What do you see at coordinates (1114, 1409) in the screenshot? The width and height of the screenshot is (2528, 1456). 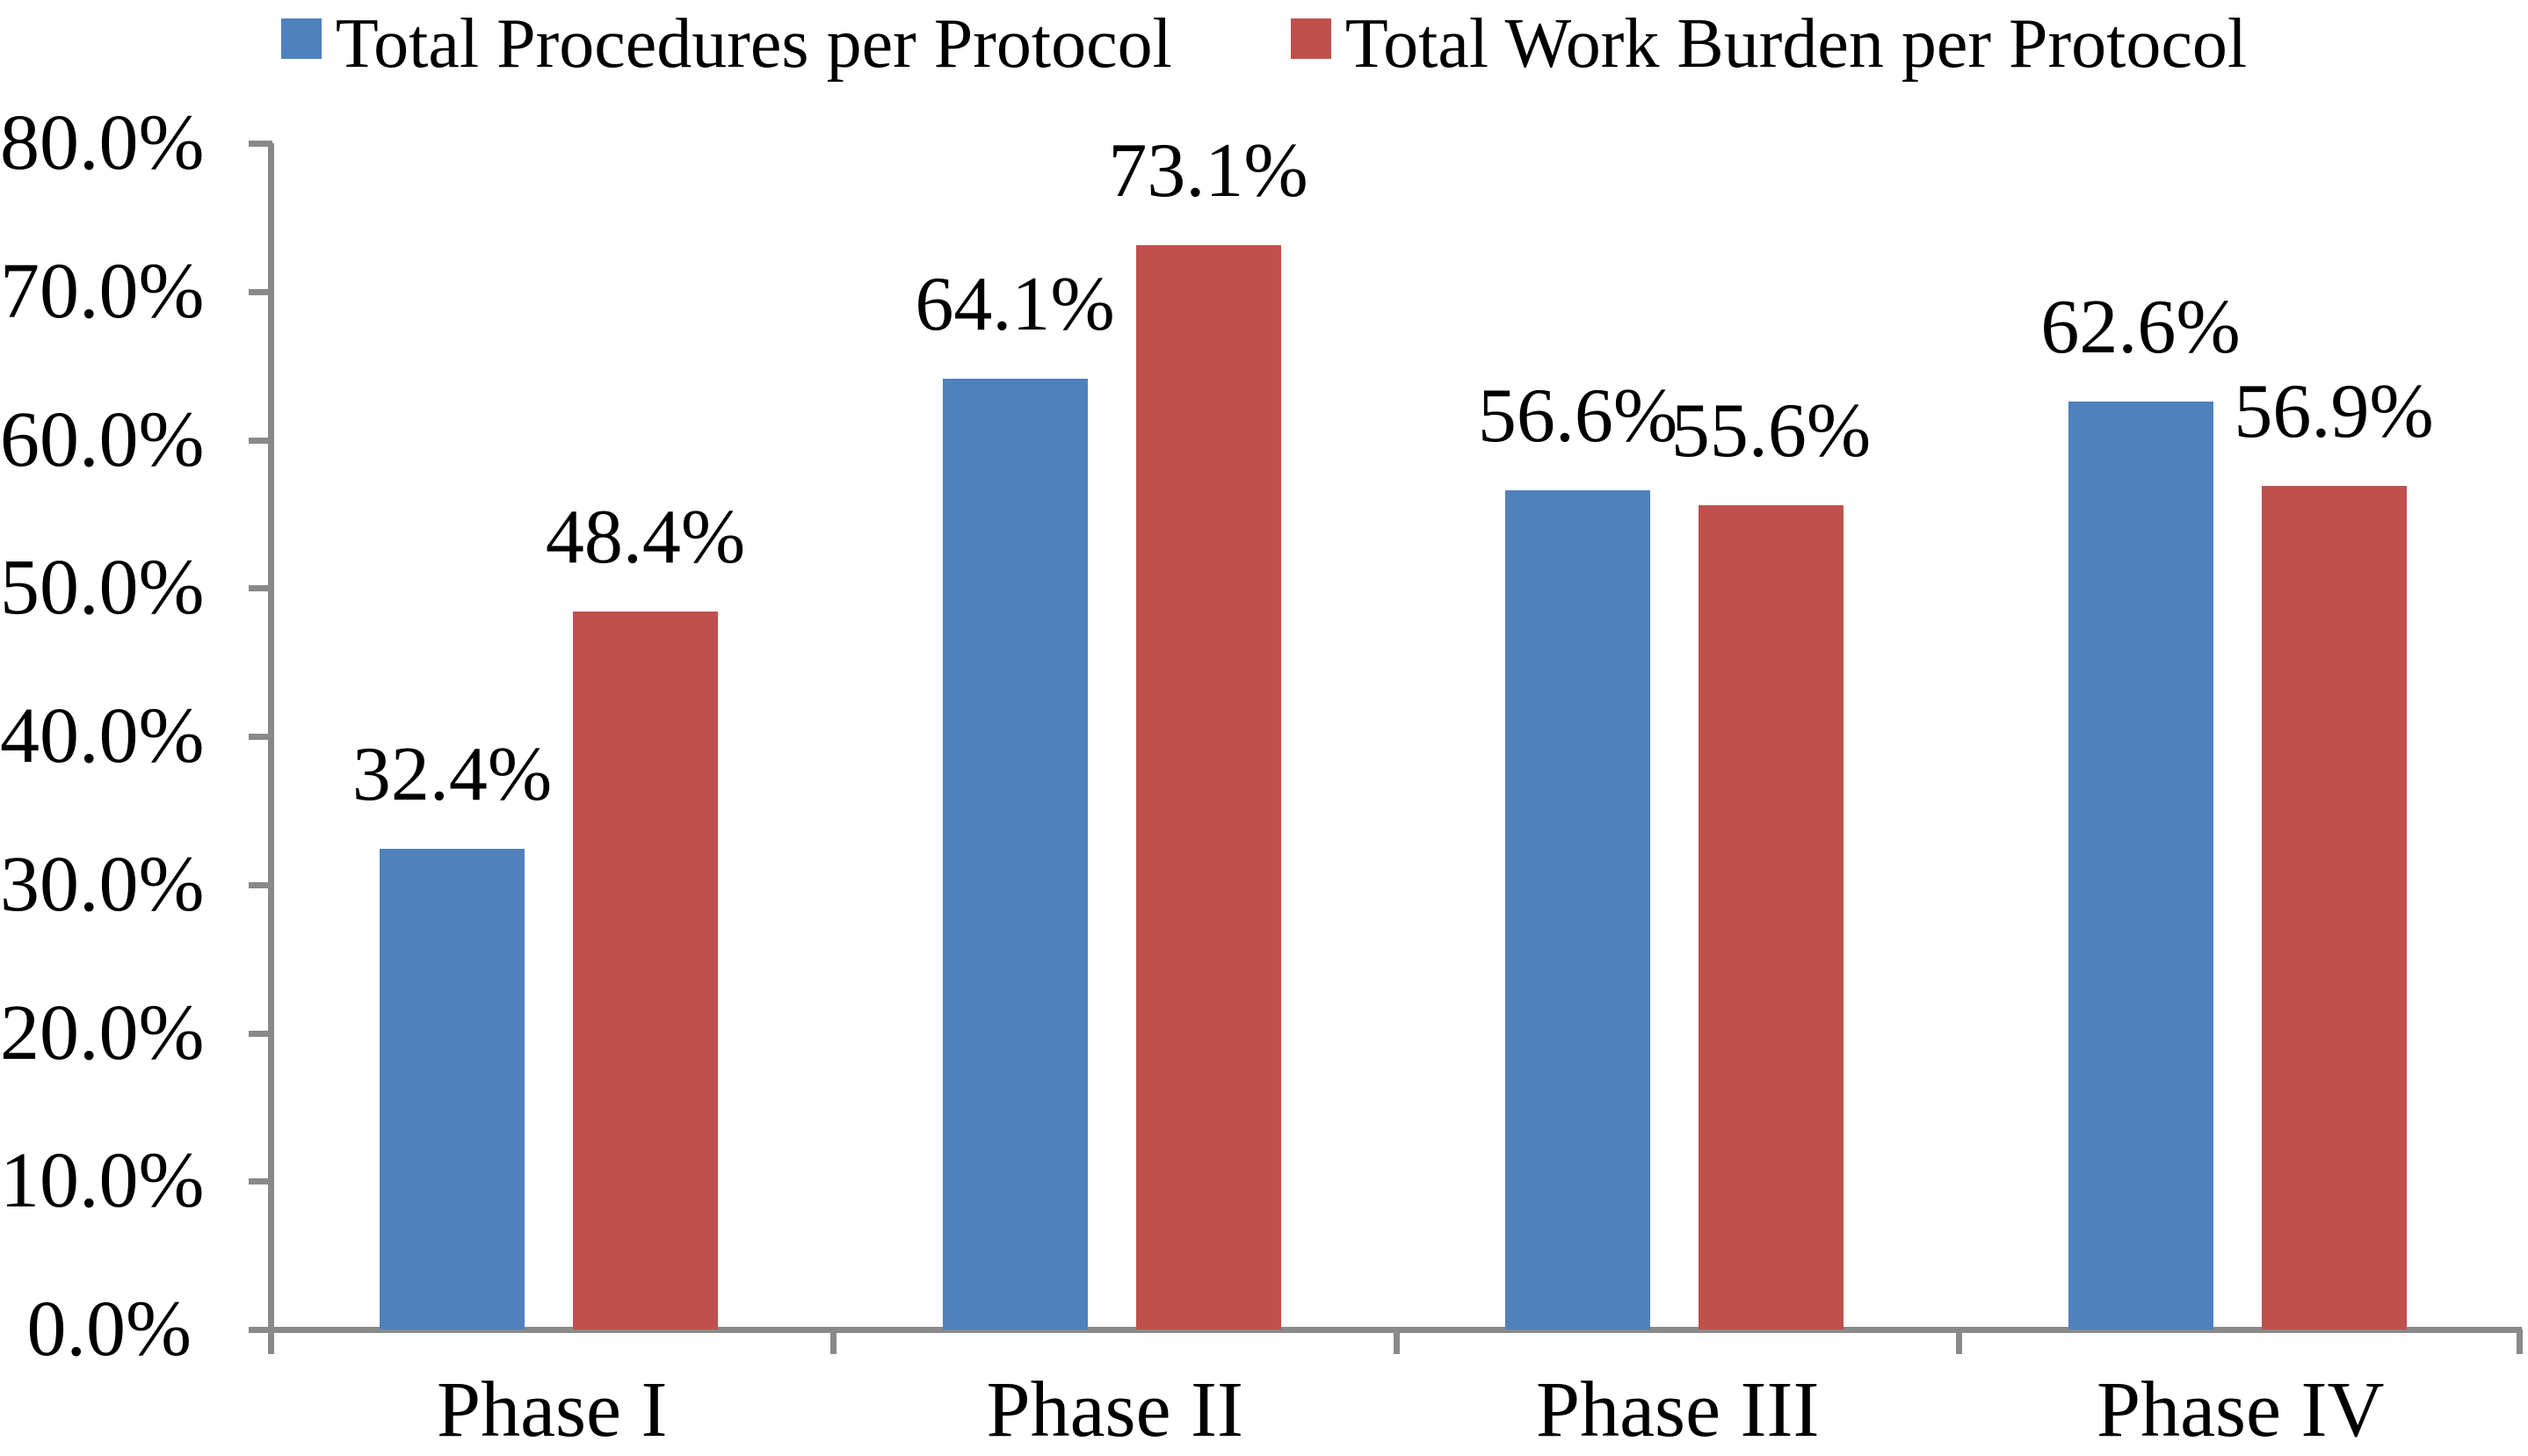 I see `x-axis-category-label-phase-ii: Phase II` at bounding box center [1114, 1409].